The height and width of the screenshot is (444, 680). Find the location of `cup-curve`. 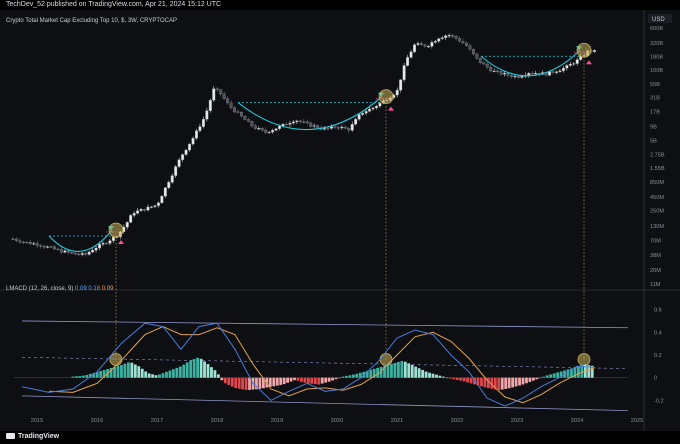

cup-curve is located at coordinates (310, 113).